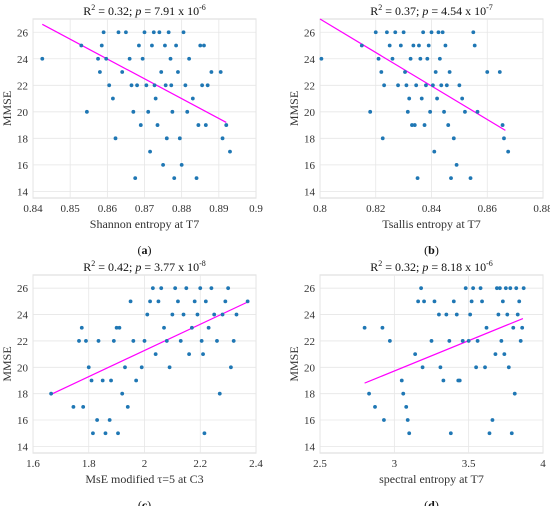  What do you see at coordinates (23, 395) in the screenshot?
I see `y-tick-label: 18` at bounding box center [23, 395].